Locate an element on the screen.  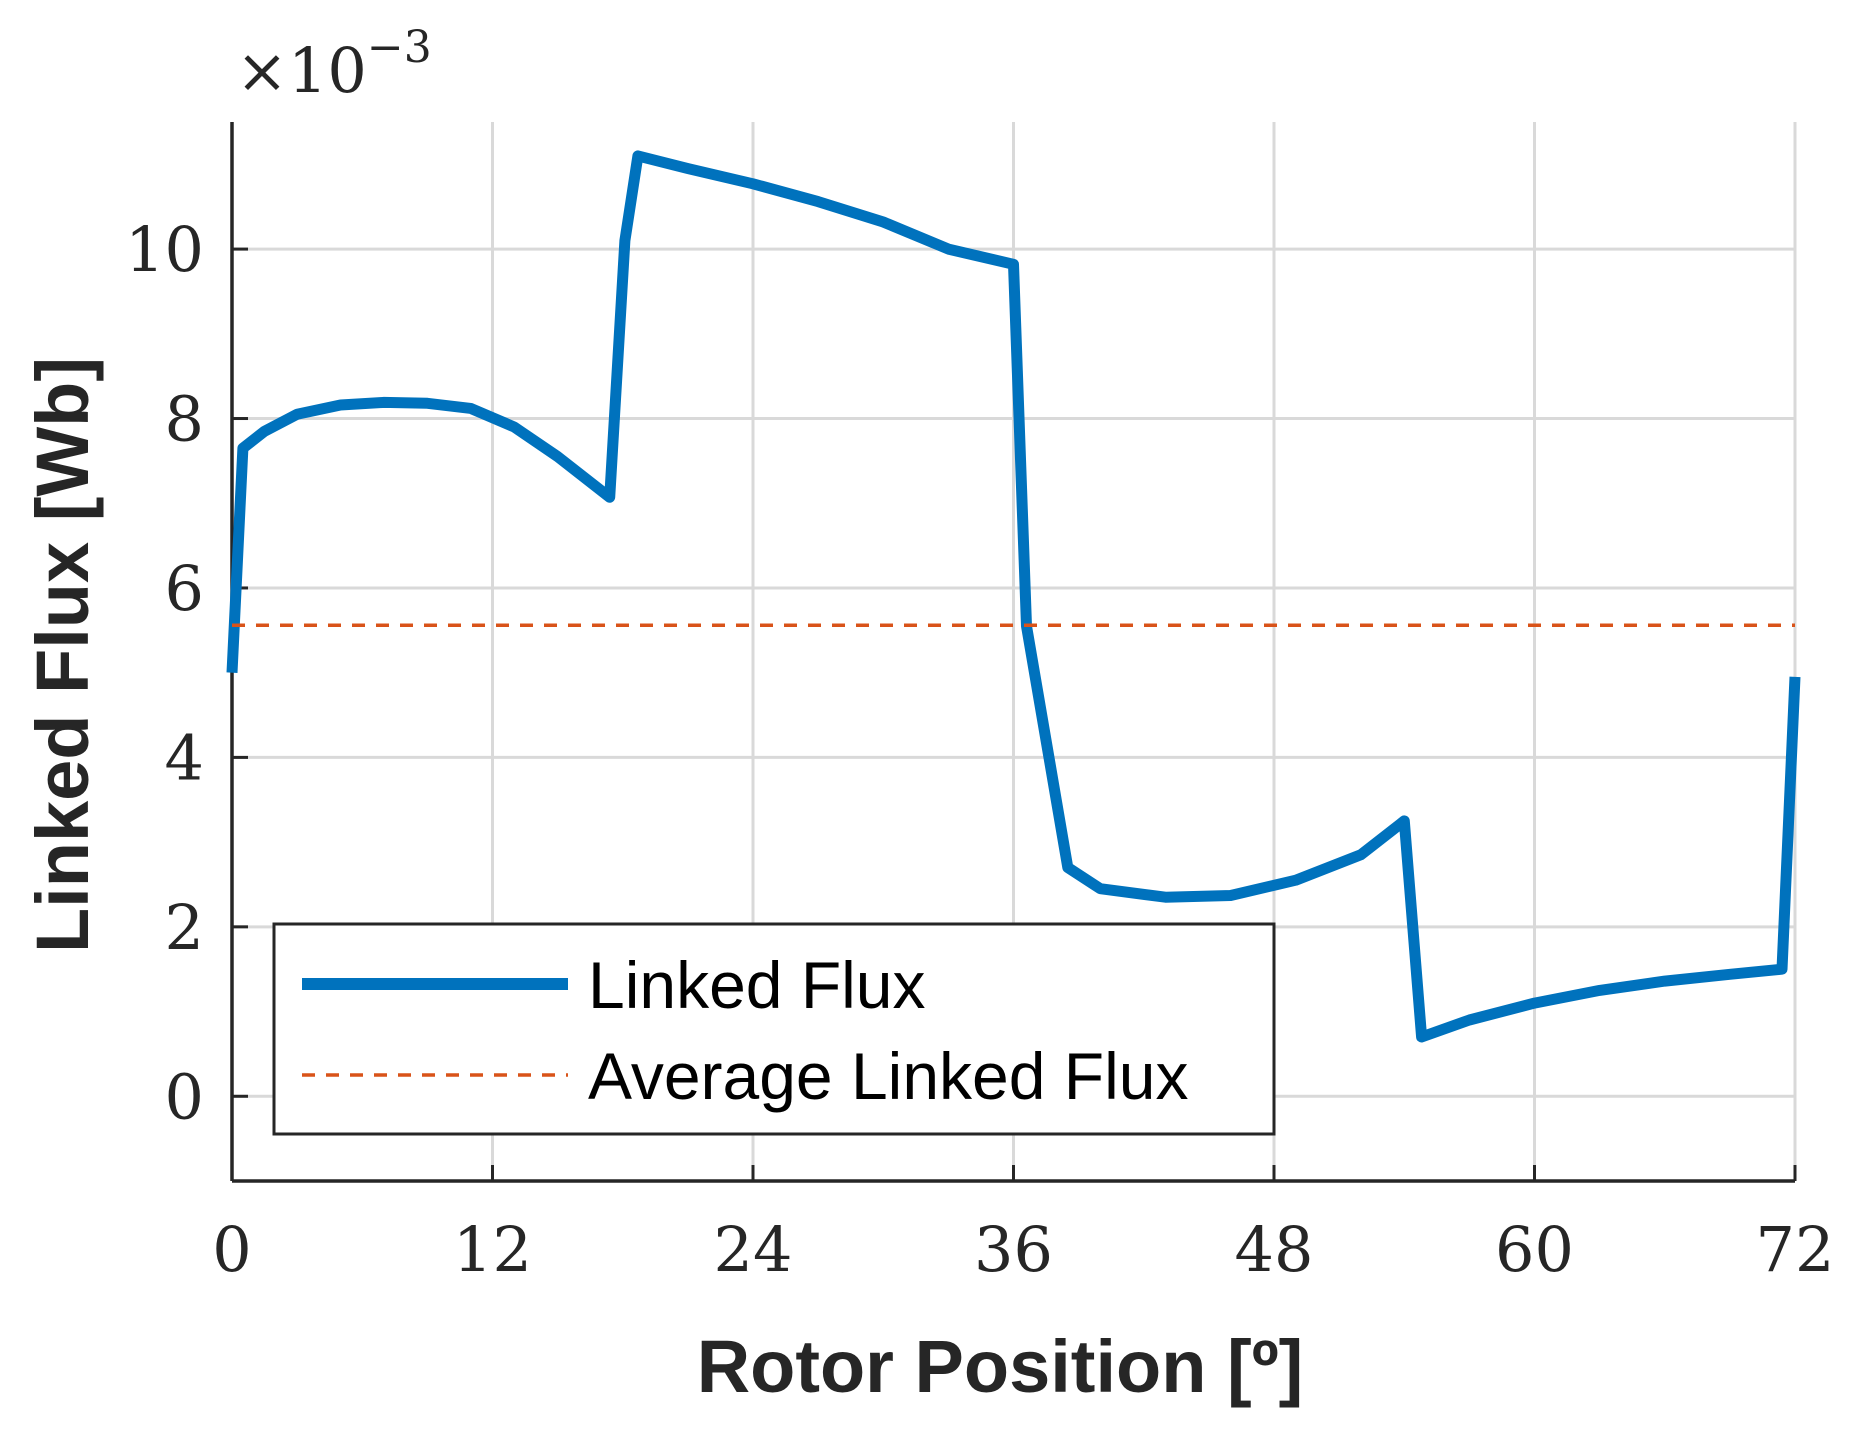
y-axis-label: Linked Flux [Wb] is located at coordinates (62, 655).